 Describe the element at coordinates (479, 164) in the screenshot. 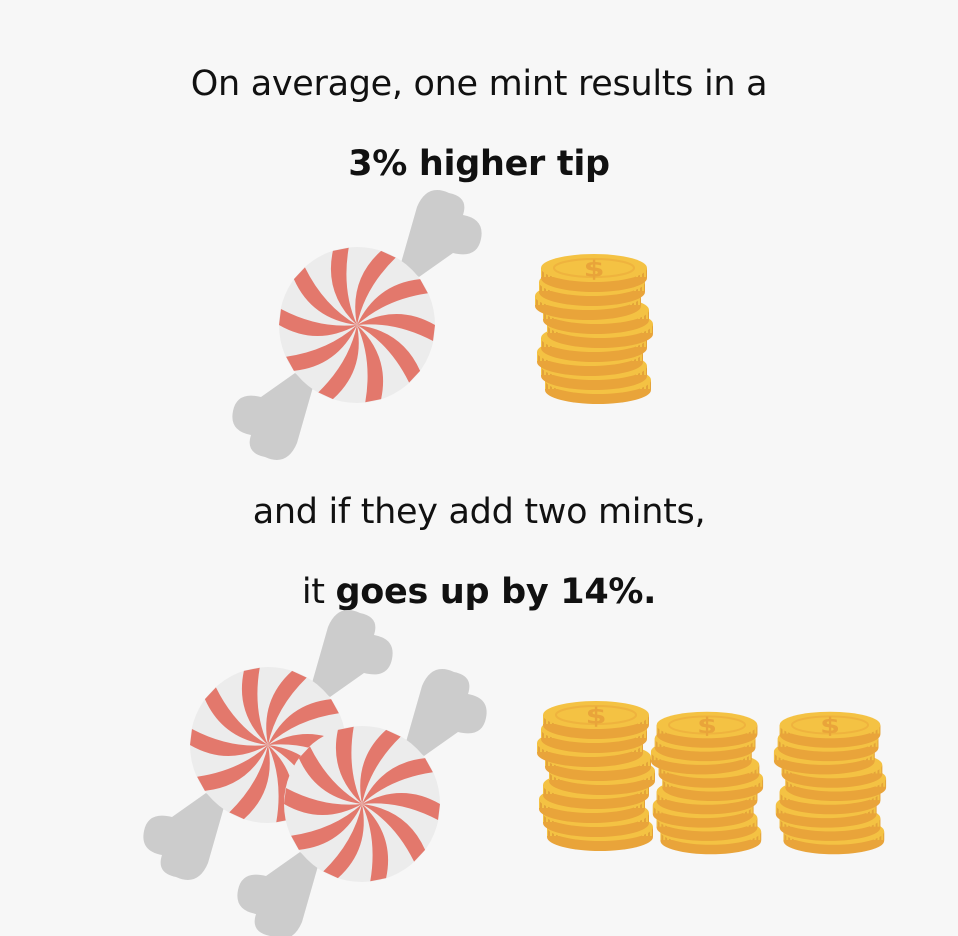

I see `highlight-3-percent: 3% higher tip` at that location.